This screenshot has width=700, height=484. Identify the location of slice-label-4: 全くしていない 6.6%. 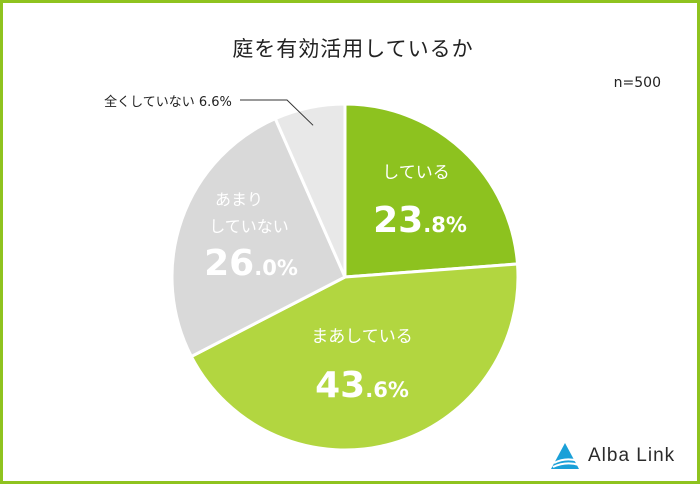
(168, 102).